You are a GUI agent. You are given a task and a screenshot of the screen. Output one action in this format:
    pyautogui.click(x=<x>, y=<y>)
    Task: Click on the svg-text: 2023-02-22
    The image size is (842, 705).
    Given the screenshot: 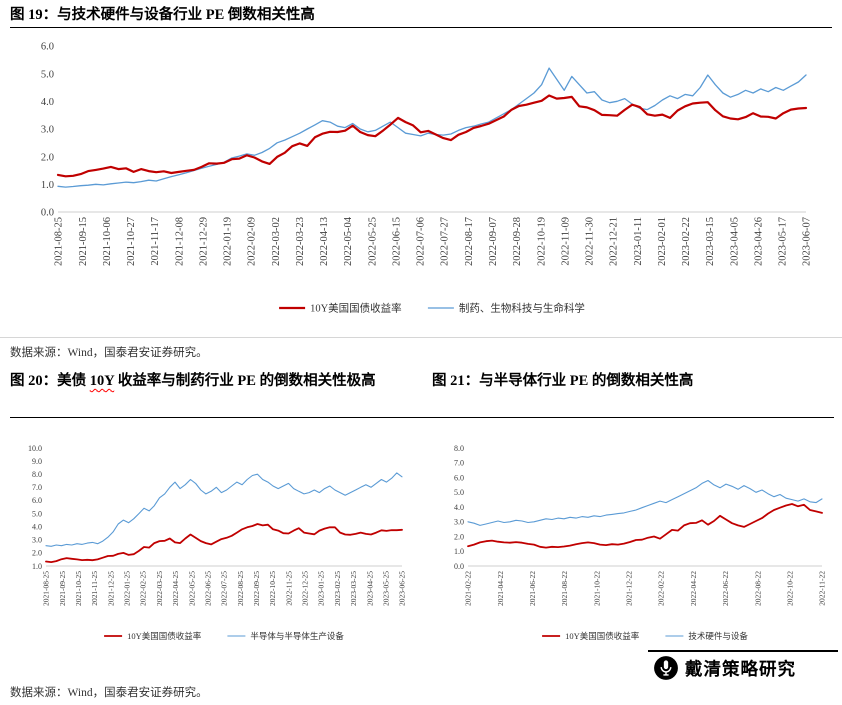 What is the action you would take?
    pyautogui.click(x=686, y=241)
    